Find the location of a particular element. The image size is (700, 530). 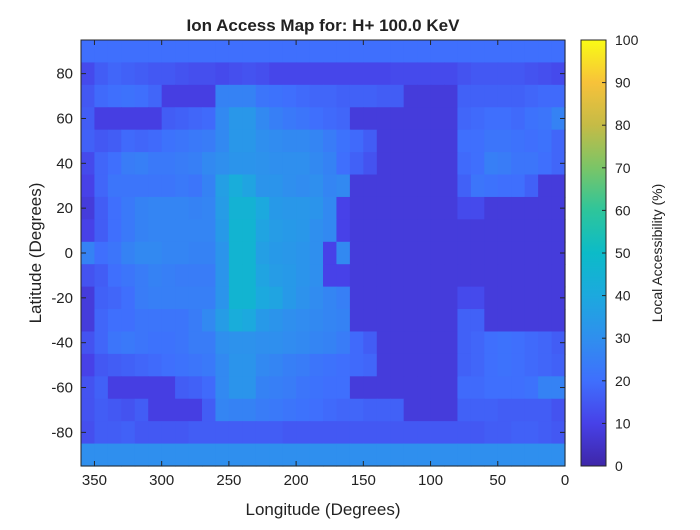

y-tick-label: -60 is located at coordinates (62, 388).